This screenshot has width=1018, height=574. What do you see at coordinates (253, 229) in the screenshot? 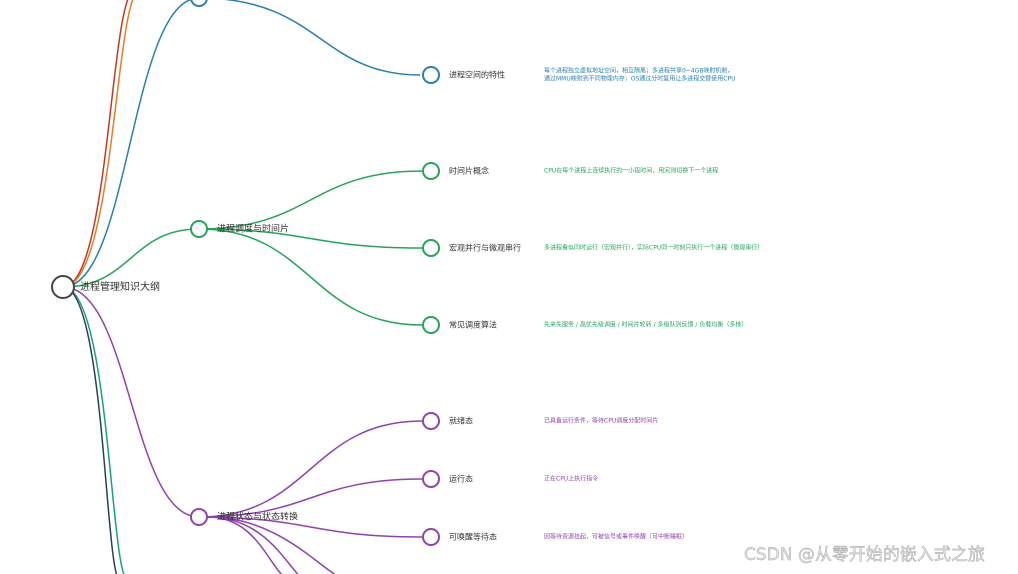
I see `branch-label: 进程调度与时间片` at bounding box center [253, 229].